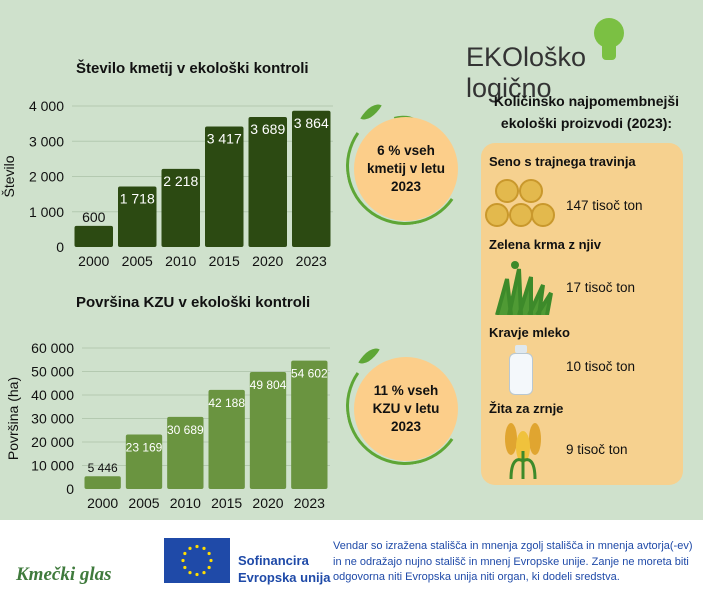 Image resolution: width=703 pixels, height=596 pixels. What do you see at coordinates (46, 177) in the screenshot?
I see `y-tick-label: 2 000` at bounding box center [46, 177].